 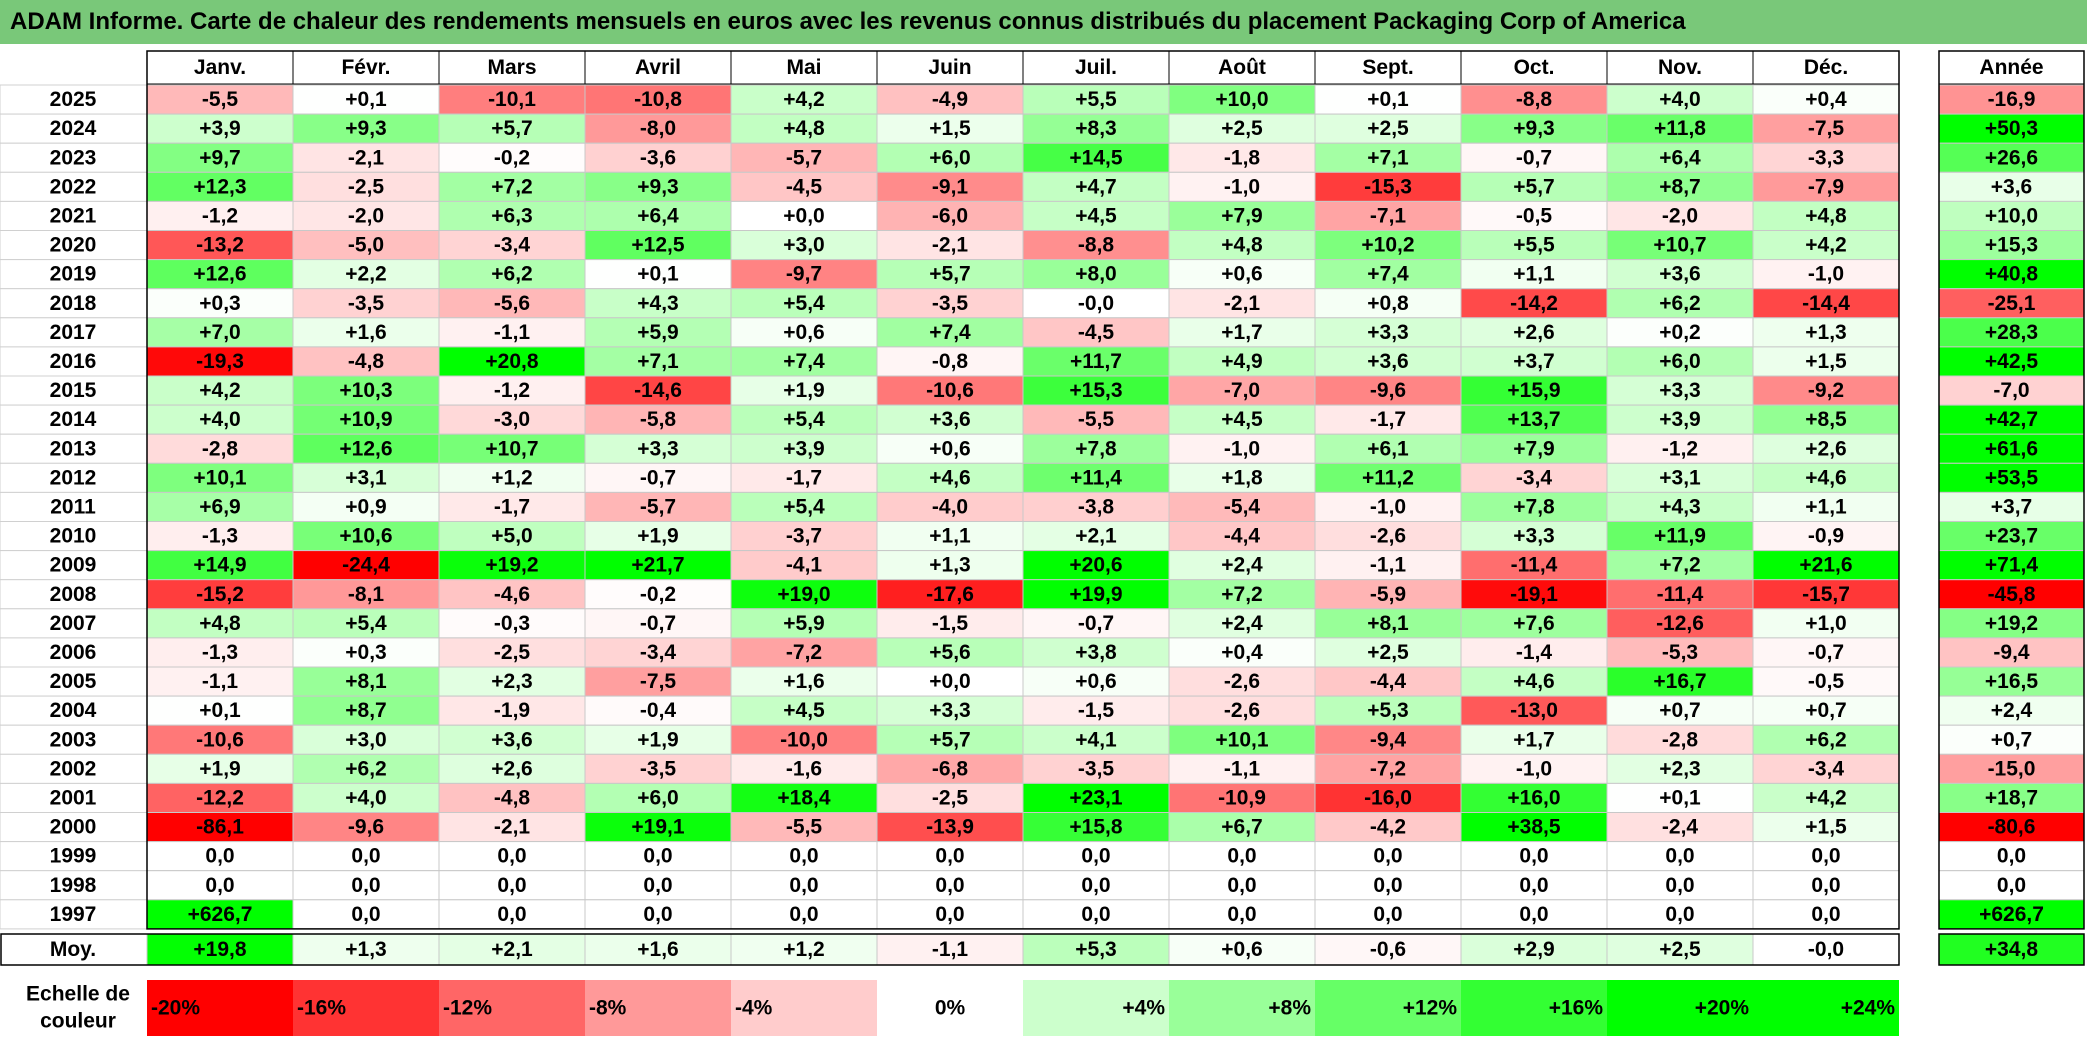 What do you see at coordinates (2011, 652) in the screenshot?
I see `annual-cell-value: -9,4` at bounding box center [2011, 652].